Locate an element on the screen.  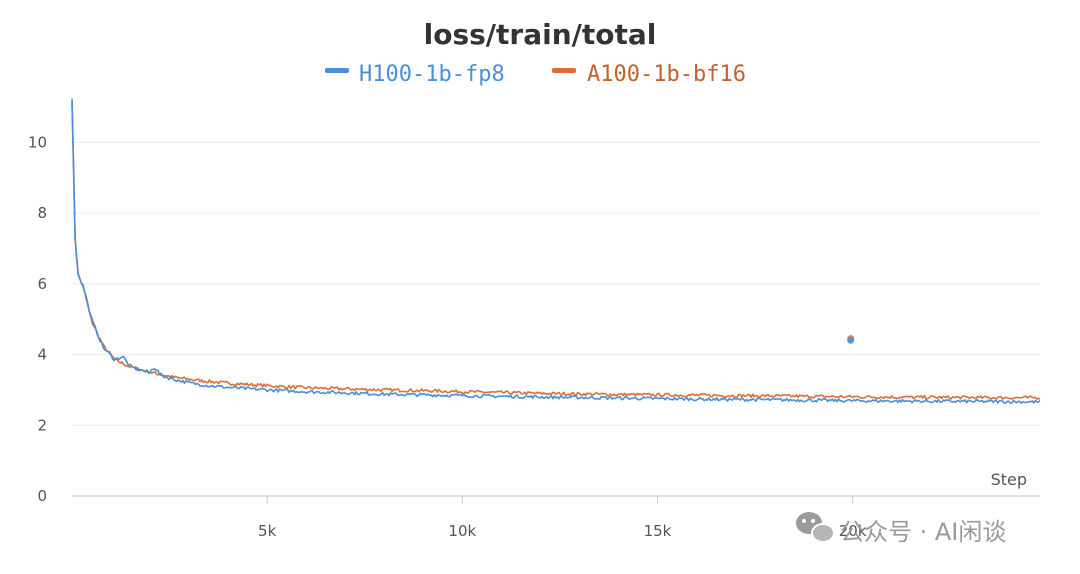
legend-item-a100: A100-1b-bf16 is located at coordinates (649, 74).